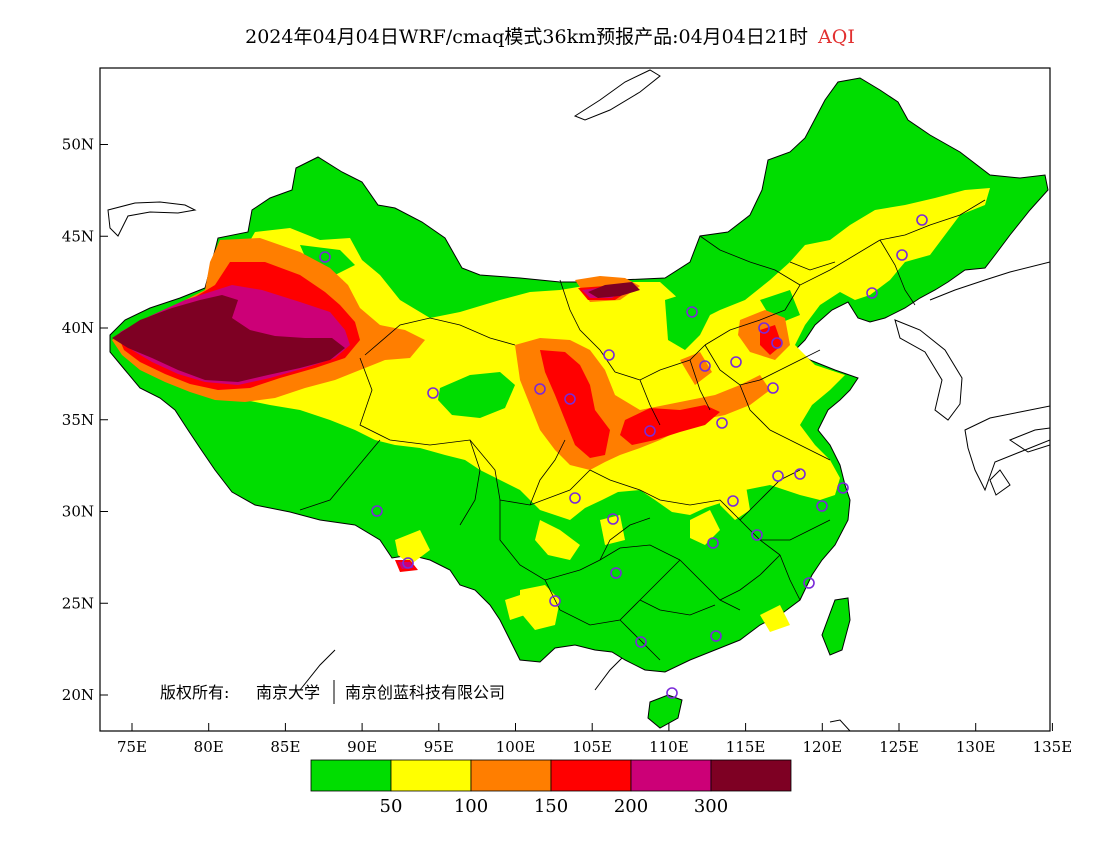 The image size is (1100, 850). Describe the element at coordinates (669, 747) in the screenshot. I see `lon-tick-label: 110E` at that location.